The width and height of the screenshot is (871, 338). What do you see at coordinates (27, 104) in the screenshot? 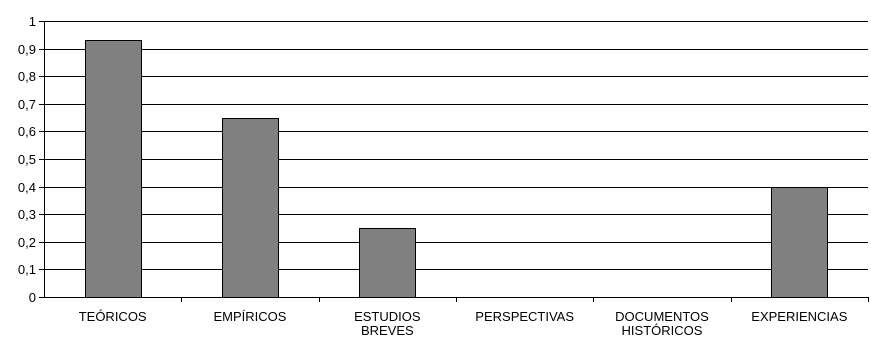
I see `y-tick-label: 0,7` at bounding box center [27, 104].